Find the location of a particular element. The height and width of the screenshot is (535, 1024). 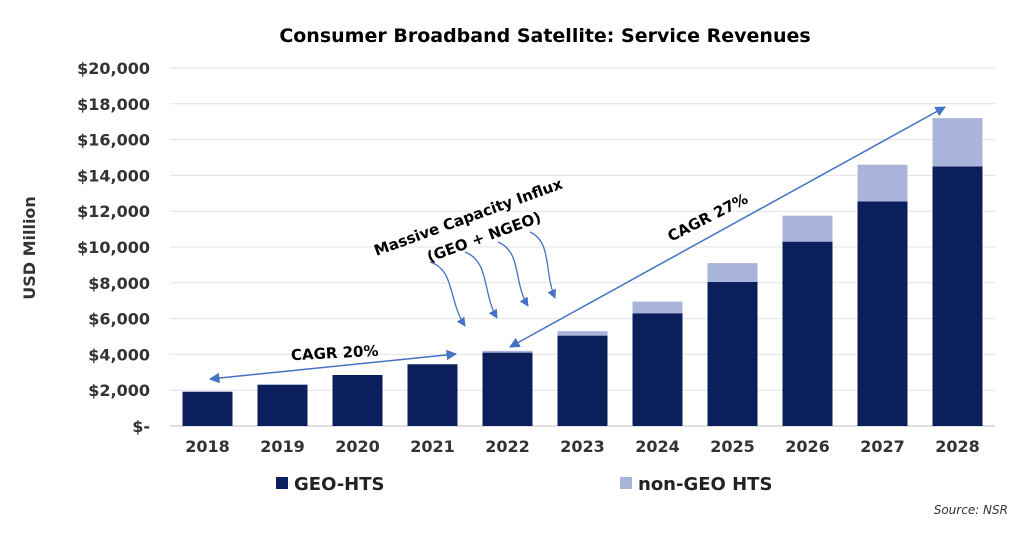

influx-annotation: Massive Capacity Influx (GEO + NGEO) is located at coordinates (469, 220).